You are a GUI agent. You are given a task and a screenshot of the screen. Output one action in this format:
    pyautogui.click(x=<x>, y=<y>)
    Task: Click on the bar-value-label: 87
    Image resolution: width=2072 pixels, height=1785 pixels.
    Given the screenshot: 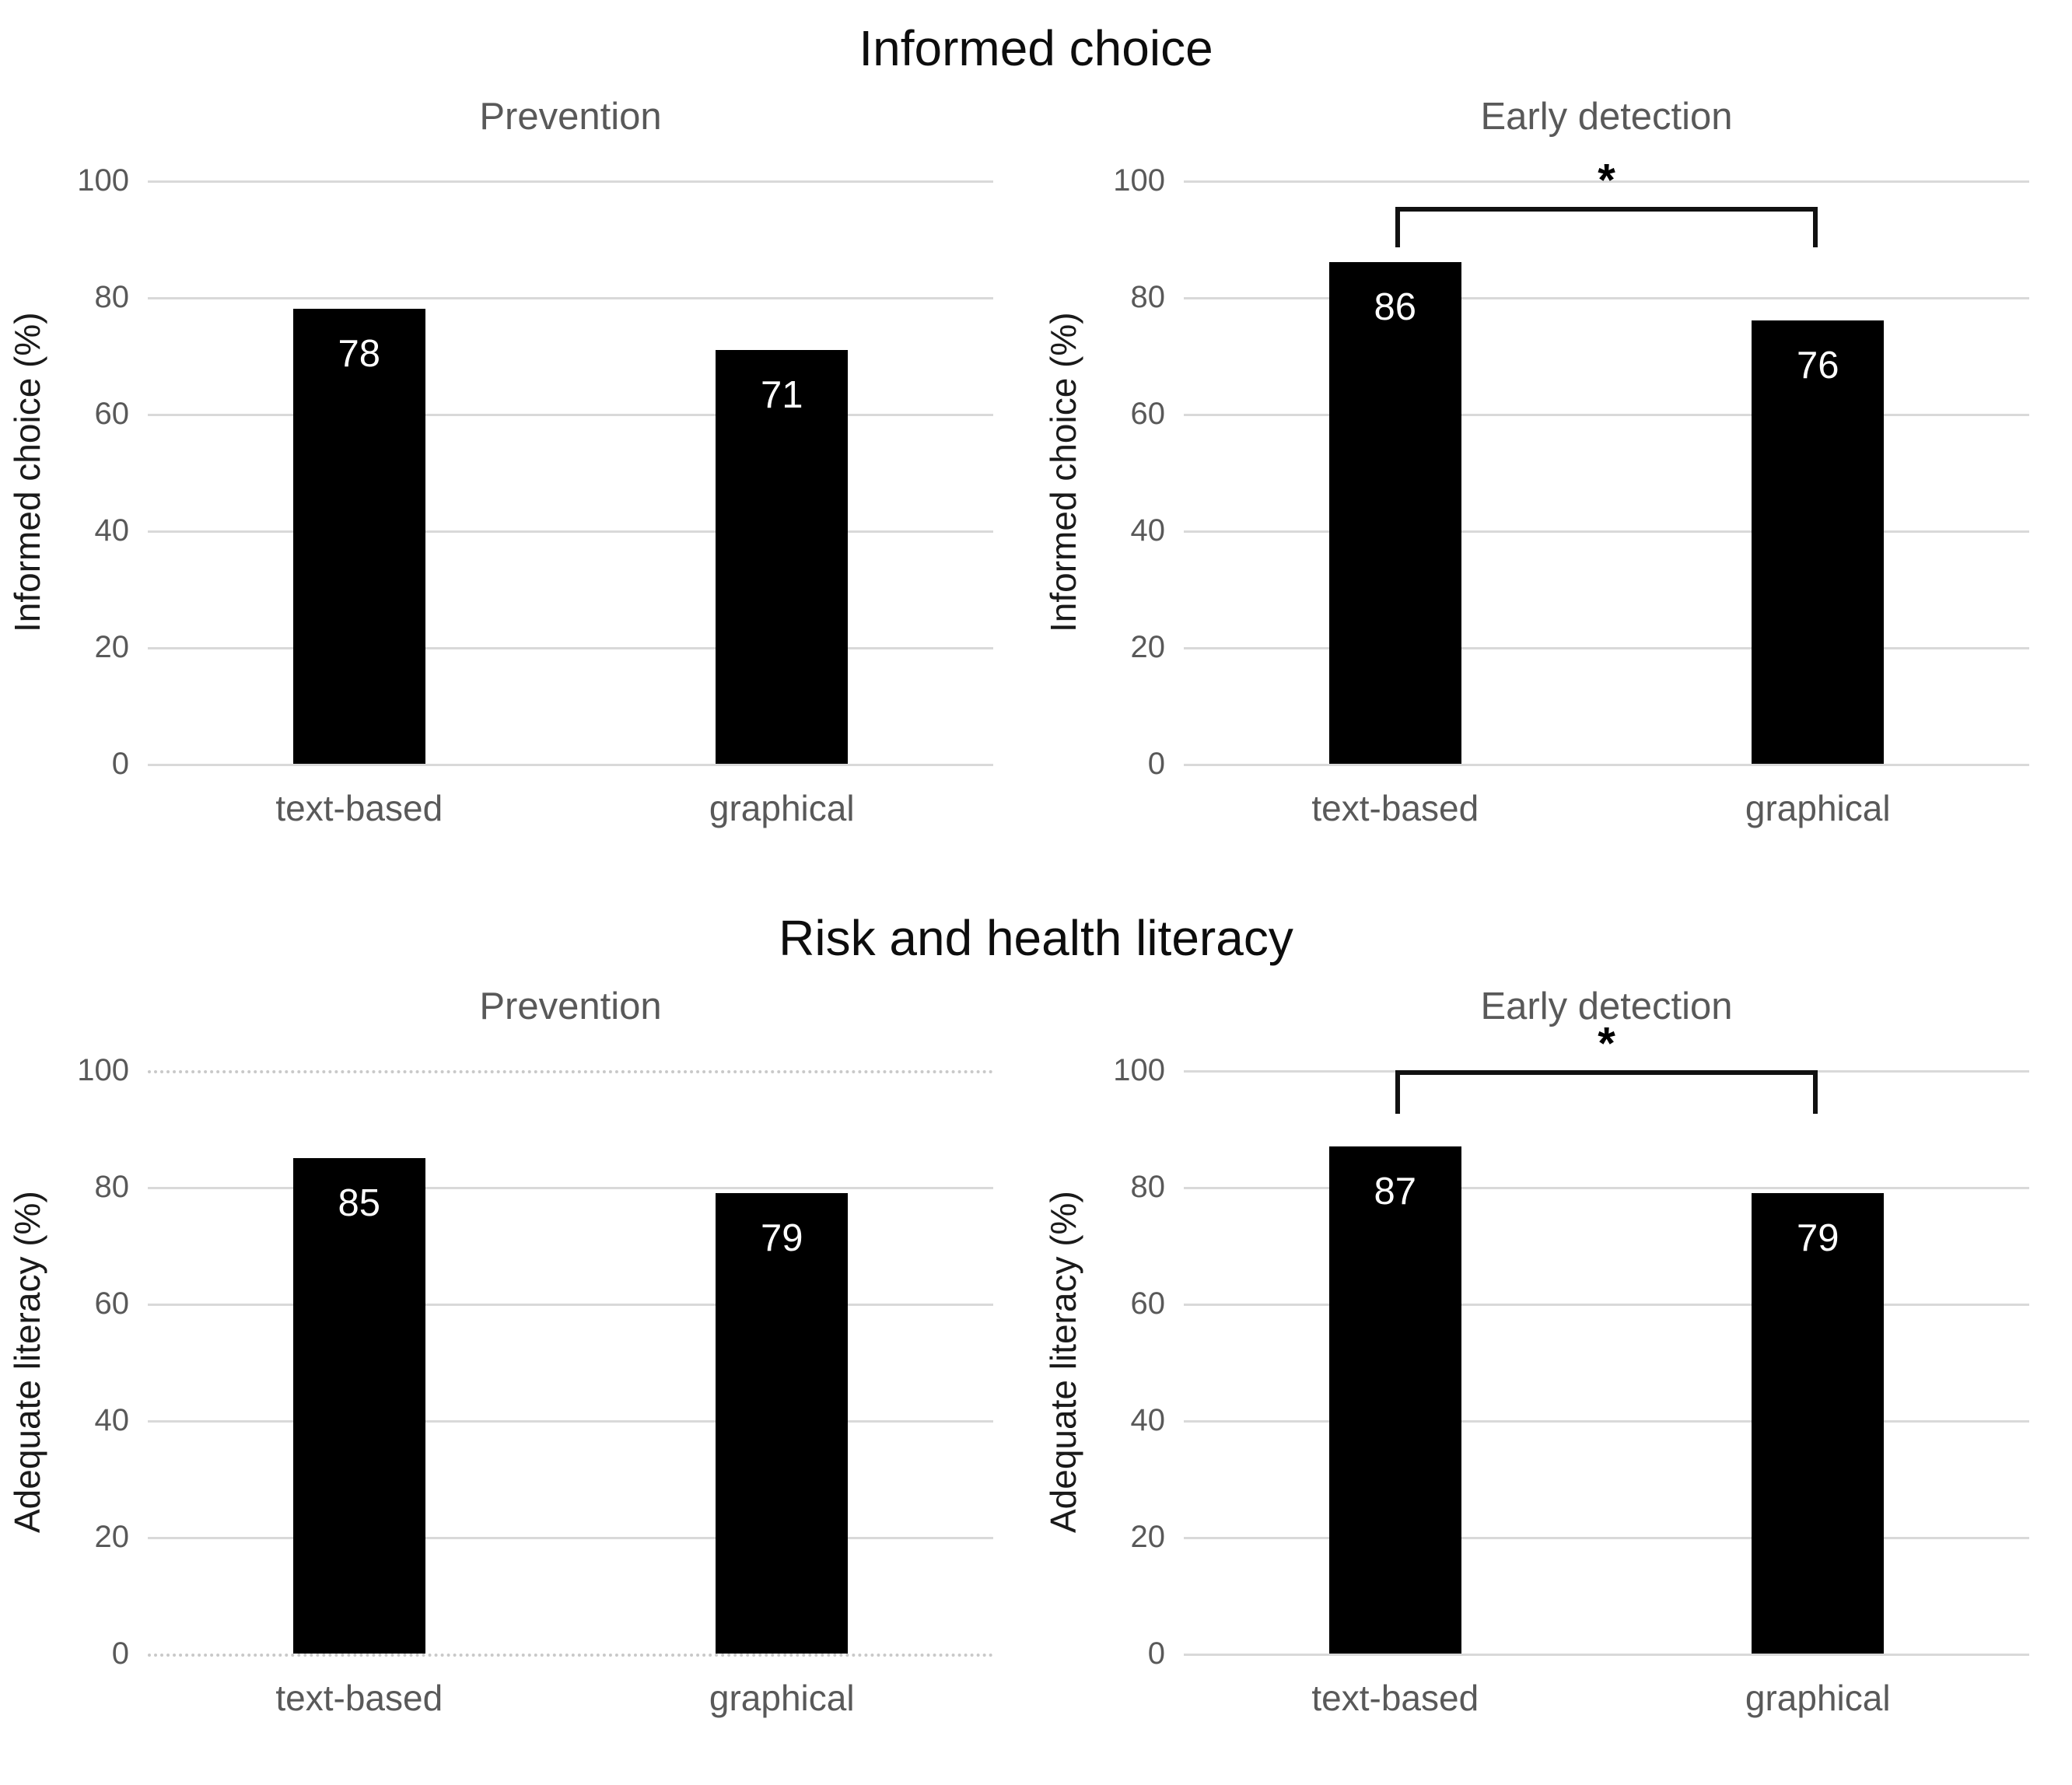 What is the action you would take?
    pyautogui.click(x=1395, y=1192)
    